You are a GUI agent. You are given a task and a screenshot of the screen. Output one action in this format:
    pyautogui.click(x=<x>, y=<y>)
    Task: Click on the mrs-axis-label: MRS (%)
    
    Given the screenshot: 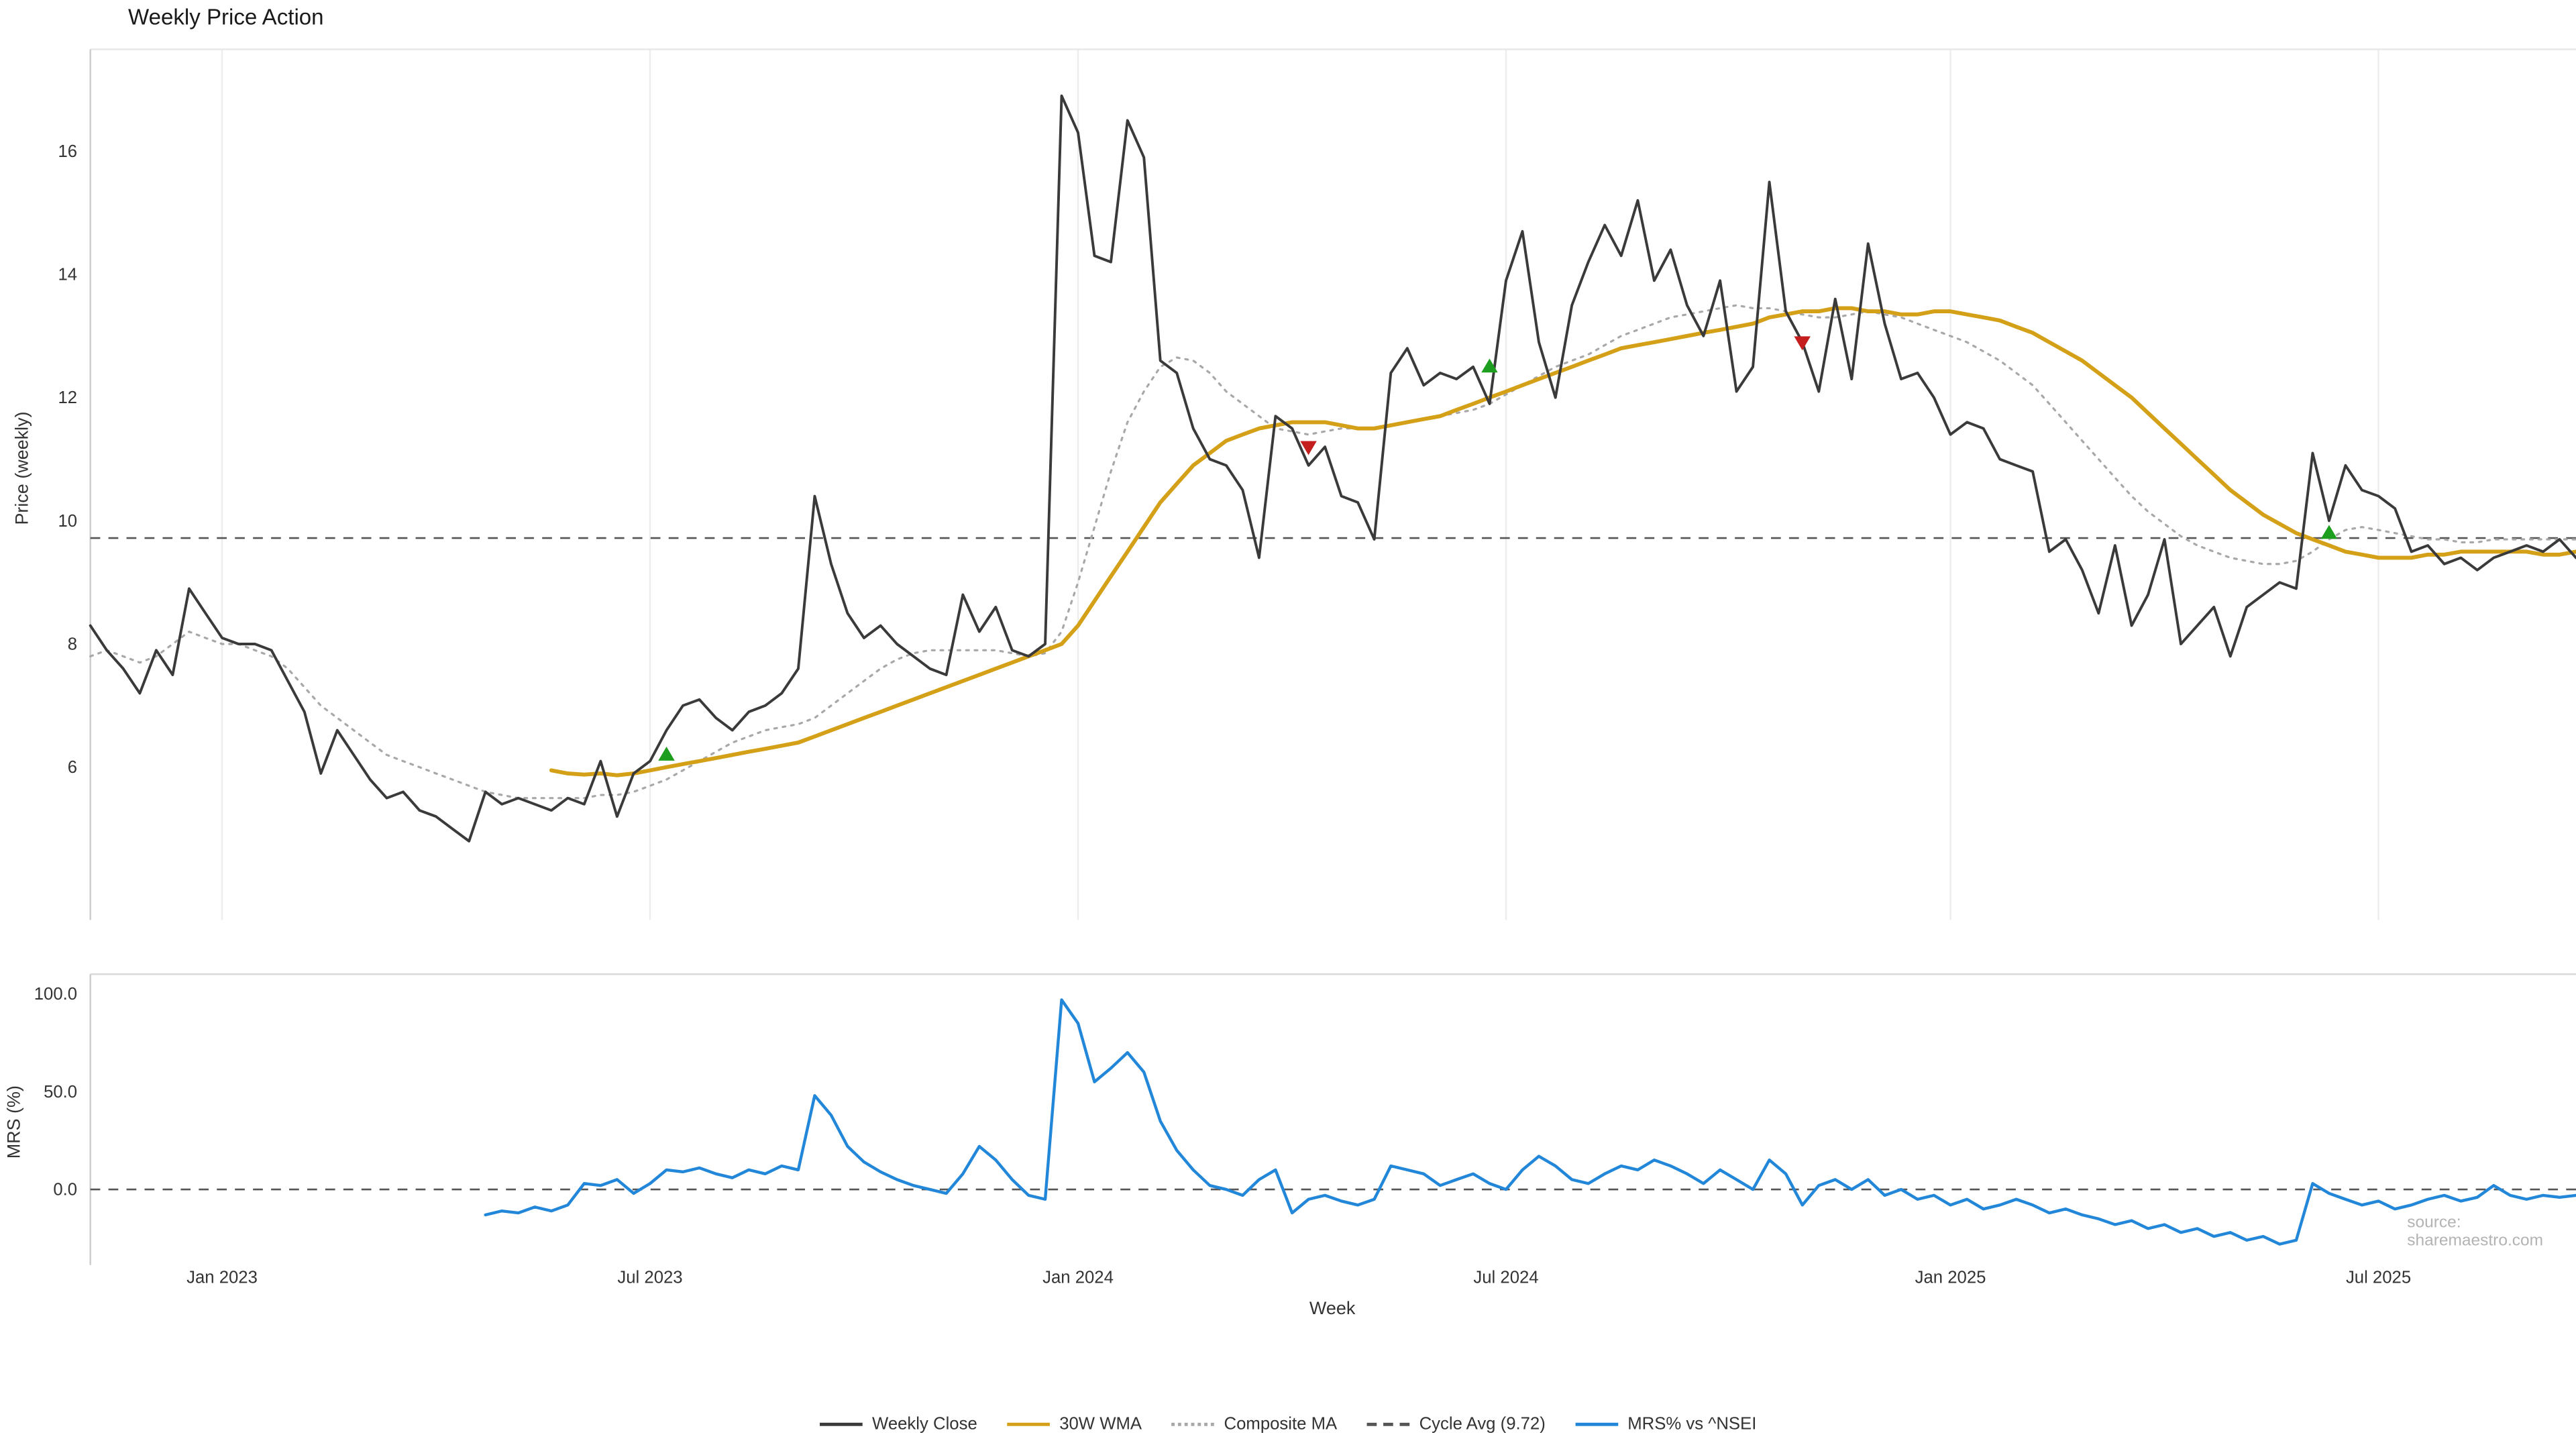 What is the action you would take?
    pyautogui.click(x=15, y=1122)
    